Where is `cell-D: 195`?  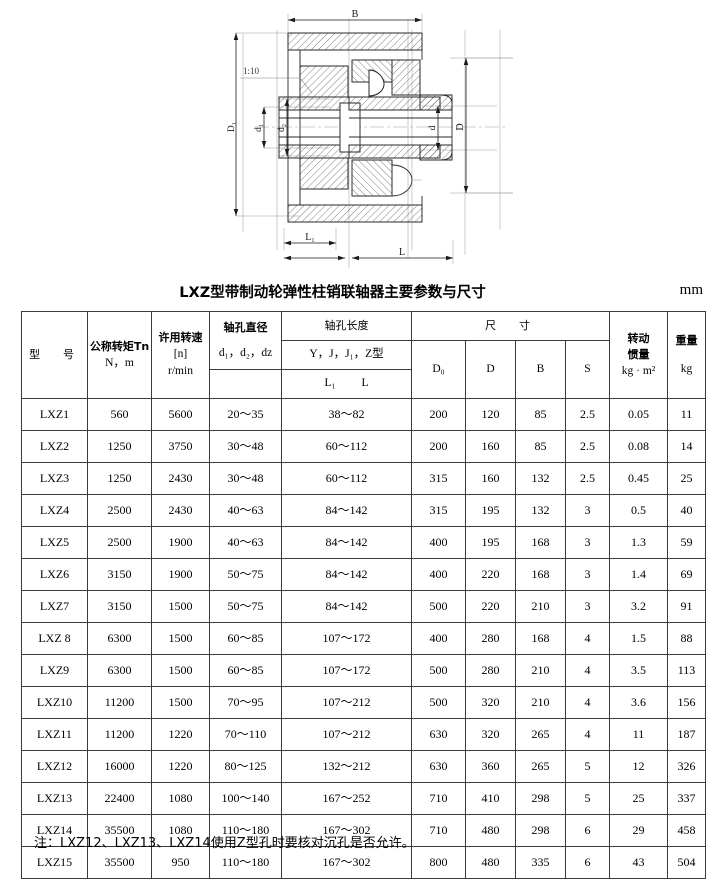 cell-D: 195 is located at coordinates (490, 542).